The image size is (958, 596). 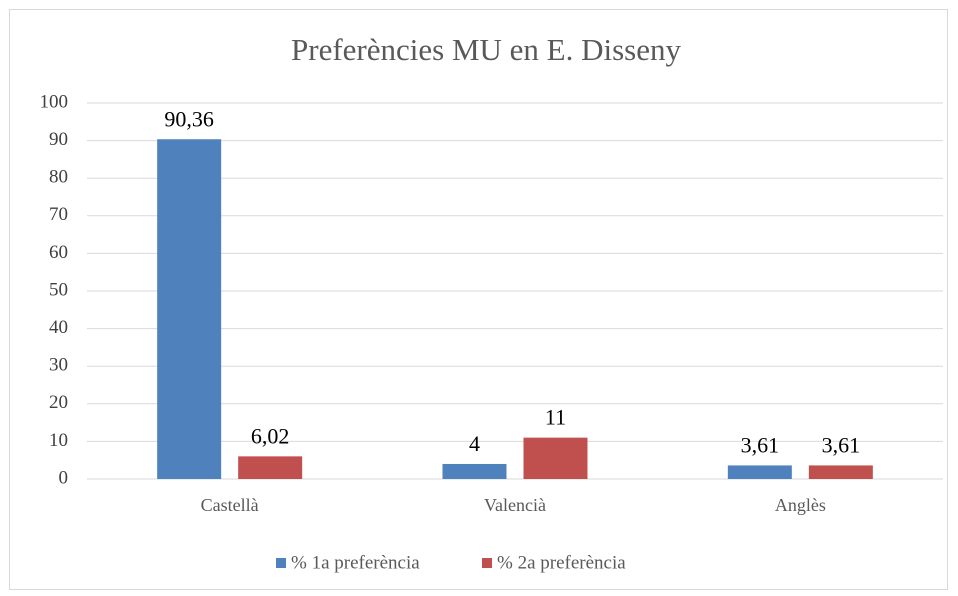 I want to click on y-tick-label: 10, so click(x=58, y=440).